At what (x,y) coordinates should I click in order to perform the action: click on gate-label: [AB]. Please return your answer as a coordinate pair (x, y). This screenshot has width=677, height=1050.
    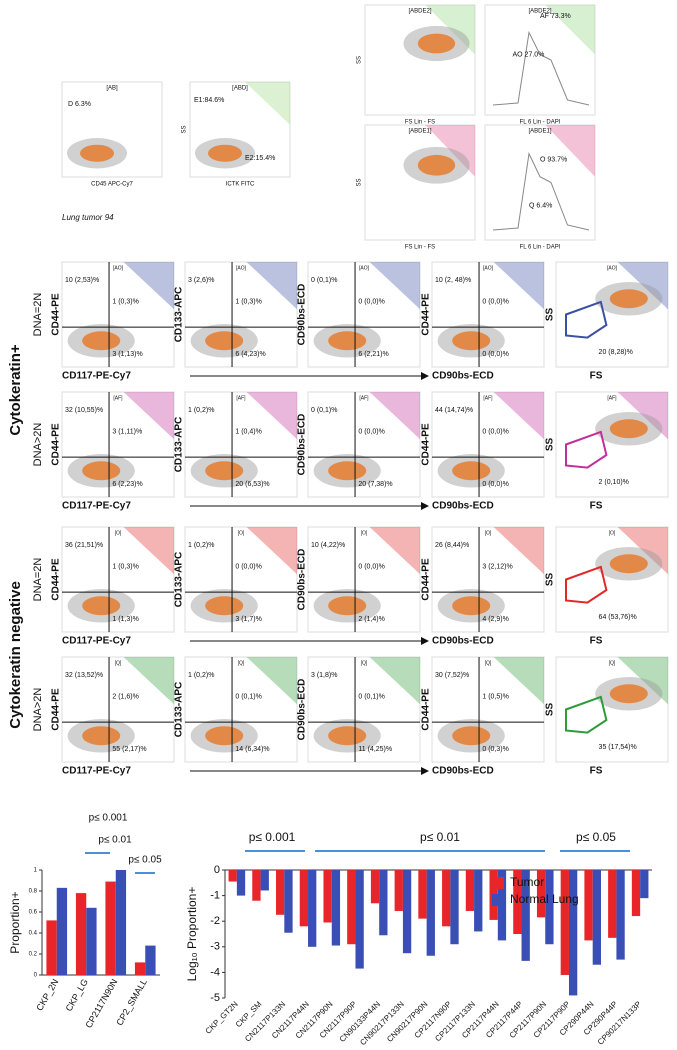
    Looking at the image, I should click on (112, 89).